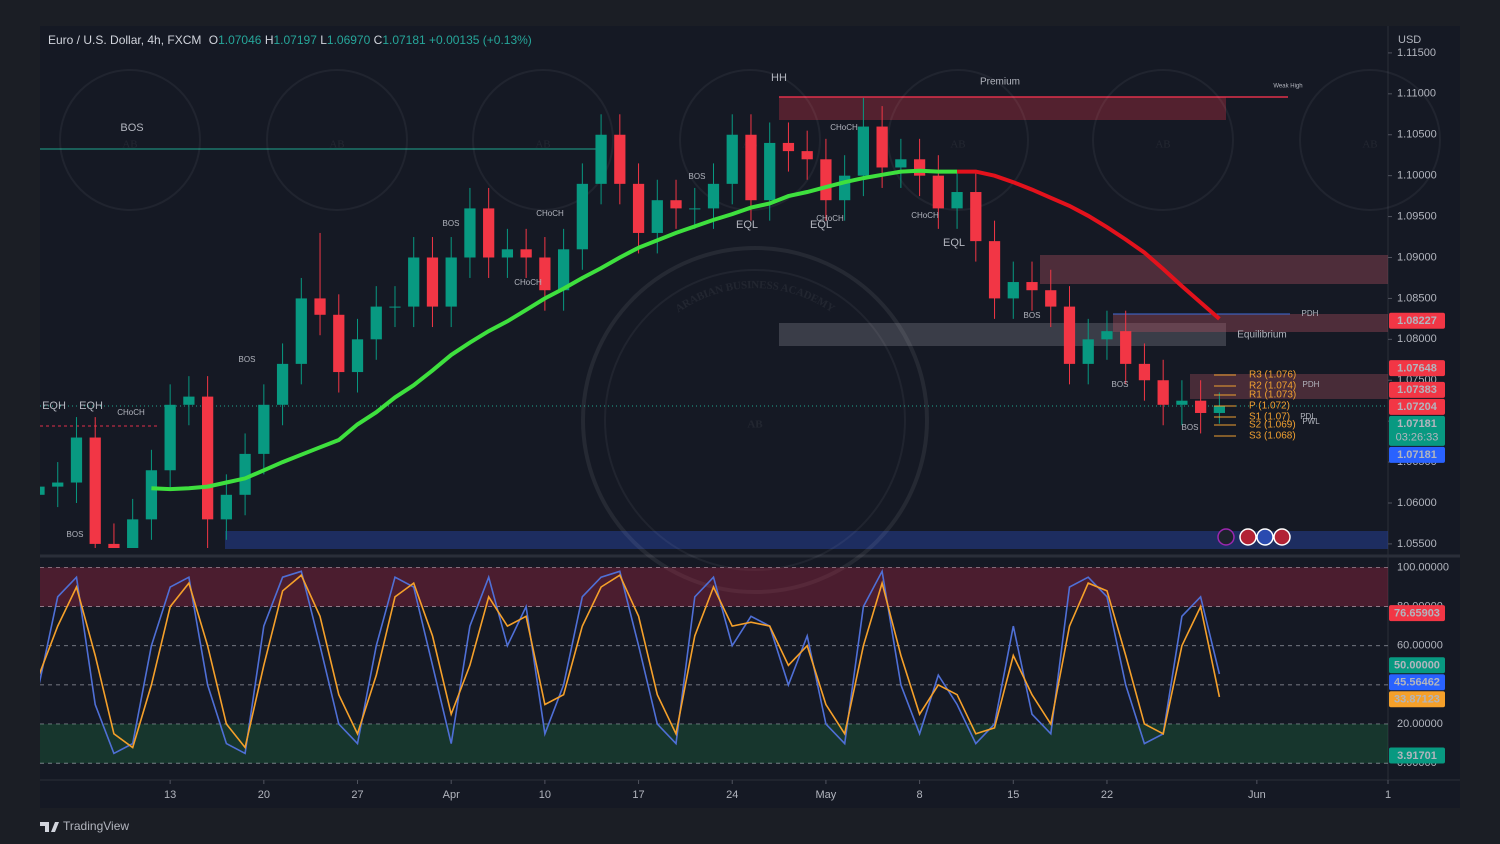  I want to click on brand-logo, so click(49, 827).